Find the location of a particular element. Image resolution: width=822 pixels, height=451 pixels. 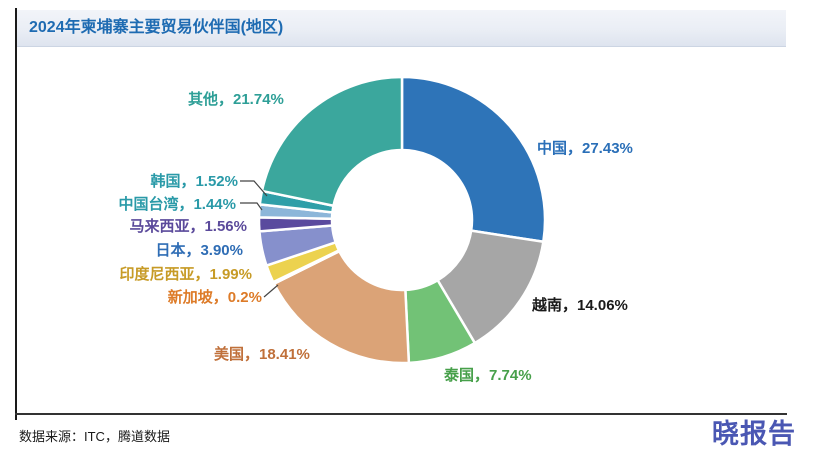

left-border-line is located at coordinates (16, 214).